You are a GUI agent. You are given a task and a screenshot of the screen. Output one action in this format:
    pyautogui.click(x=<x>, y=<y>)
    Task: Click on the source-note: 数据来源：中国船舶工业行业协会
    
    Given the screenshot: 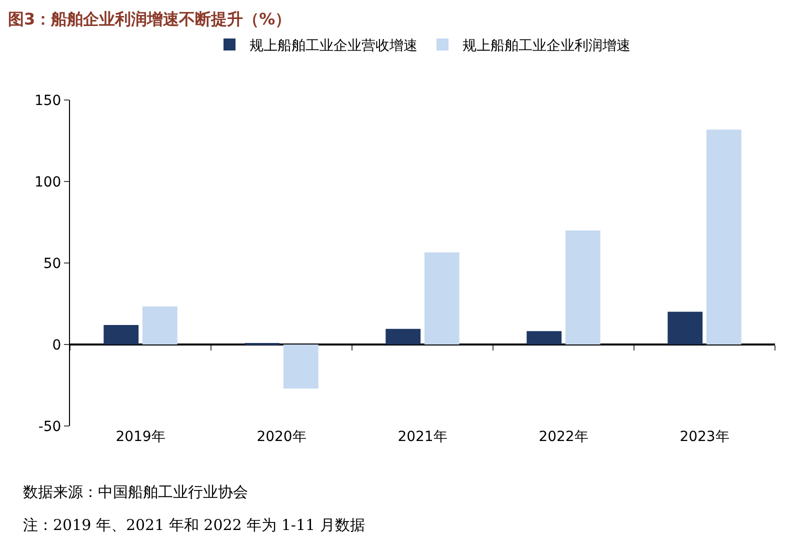 What is the action you would take?
    pyautogui.click(x=135, y=492)
    